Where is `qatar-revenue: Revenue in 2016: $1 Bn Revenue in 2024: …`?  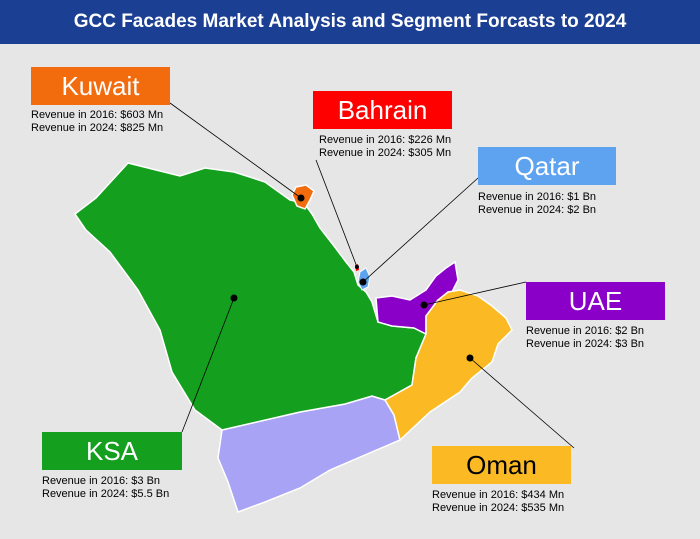 qatar-revenue: Revenue in 2016: $1 Bn Revenue in 2024: … is located at coordinates (537, 204).